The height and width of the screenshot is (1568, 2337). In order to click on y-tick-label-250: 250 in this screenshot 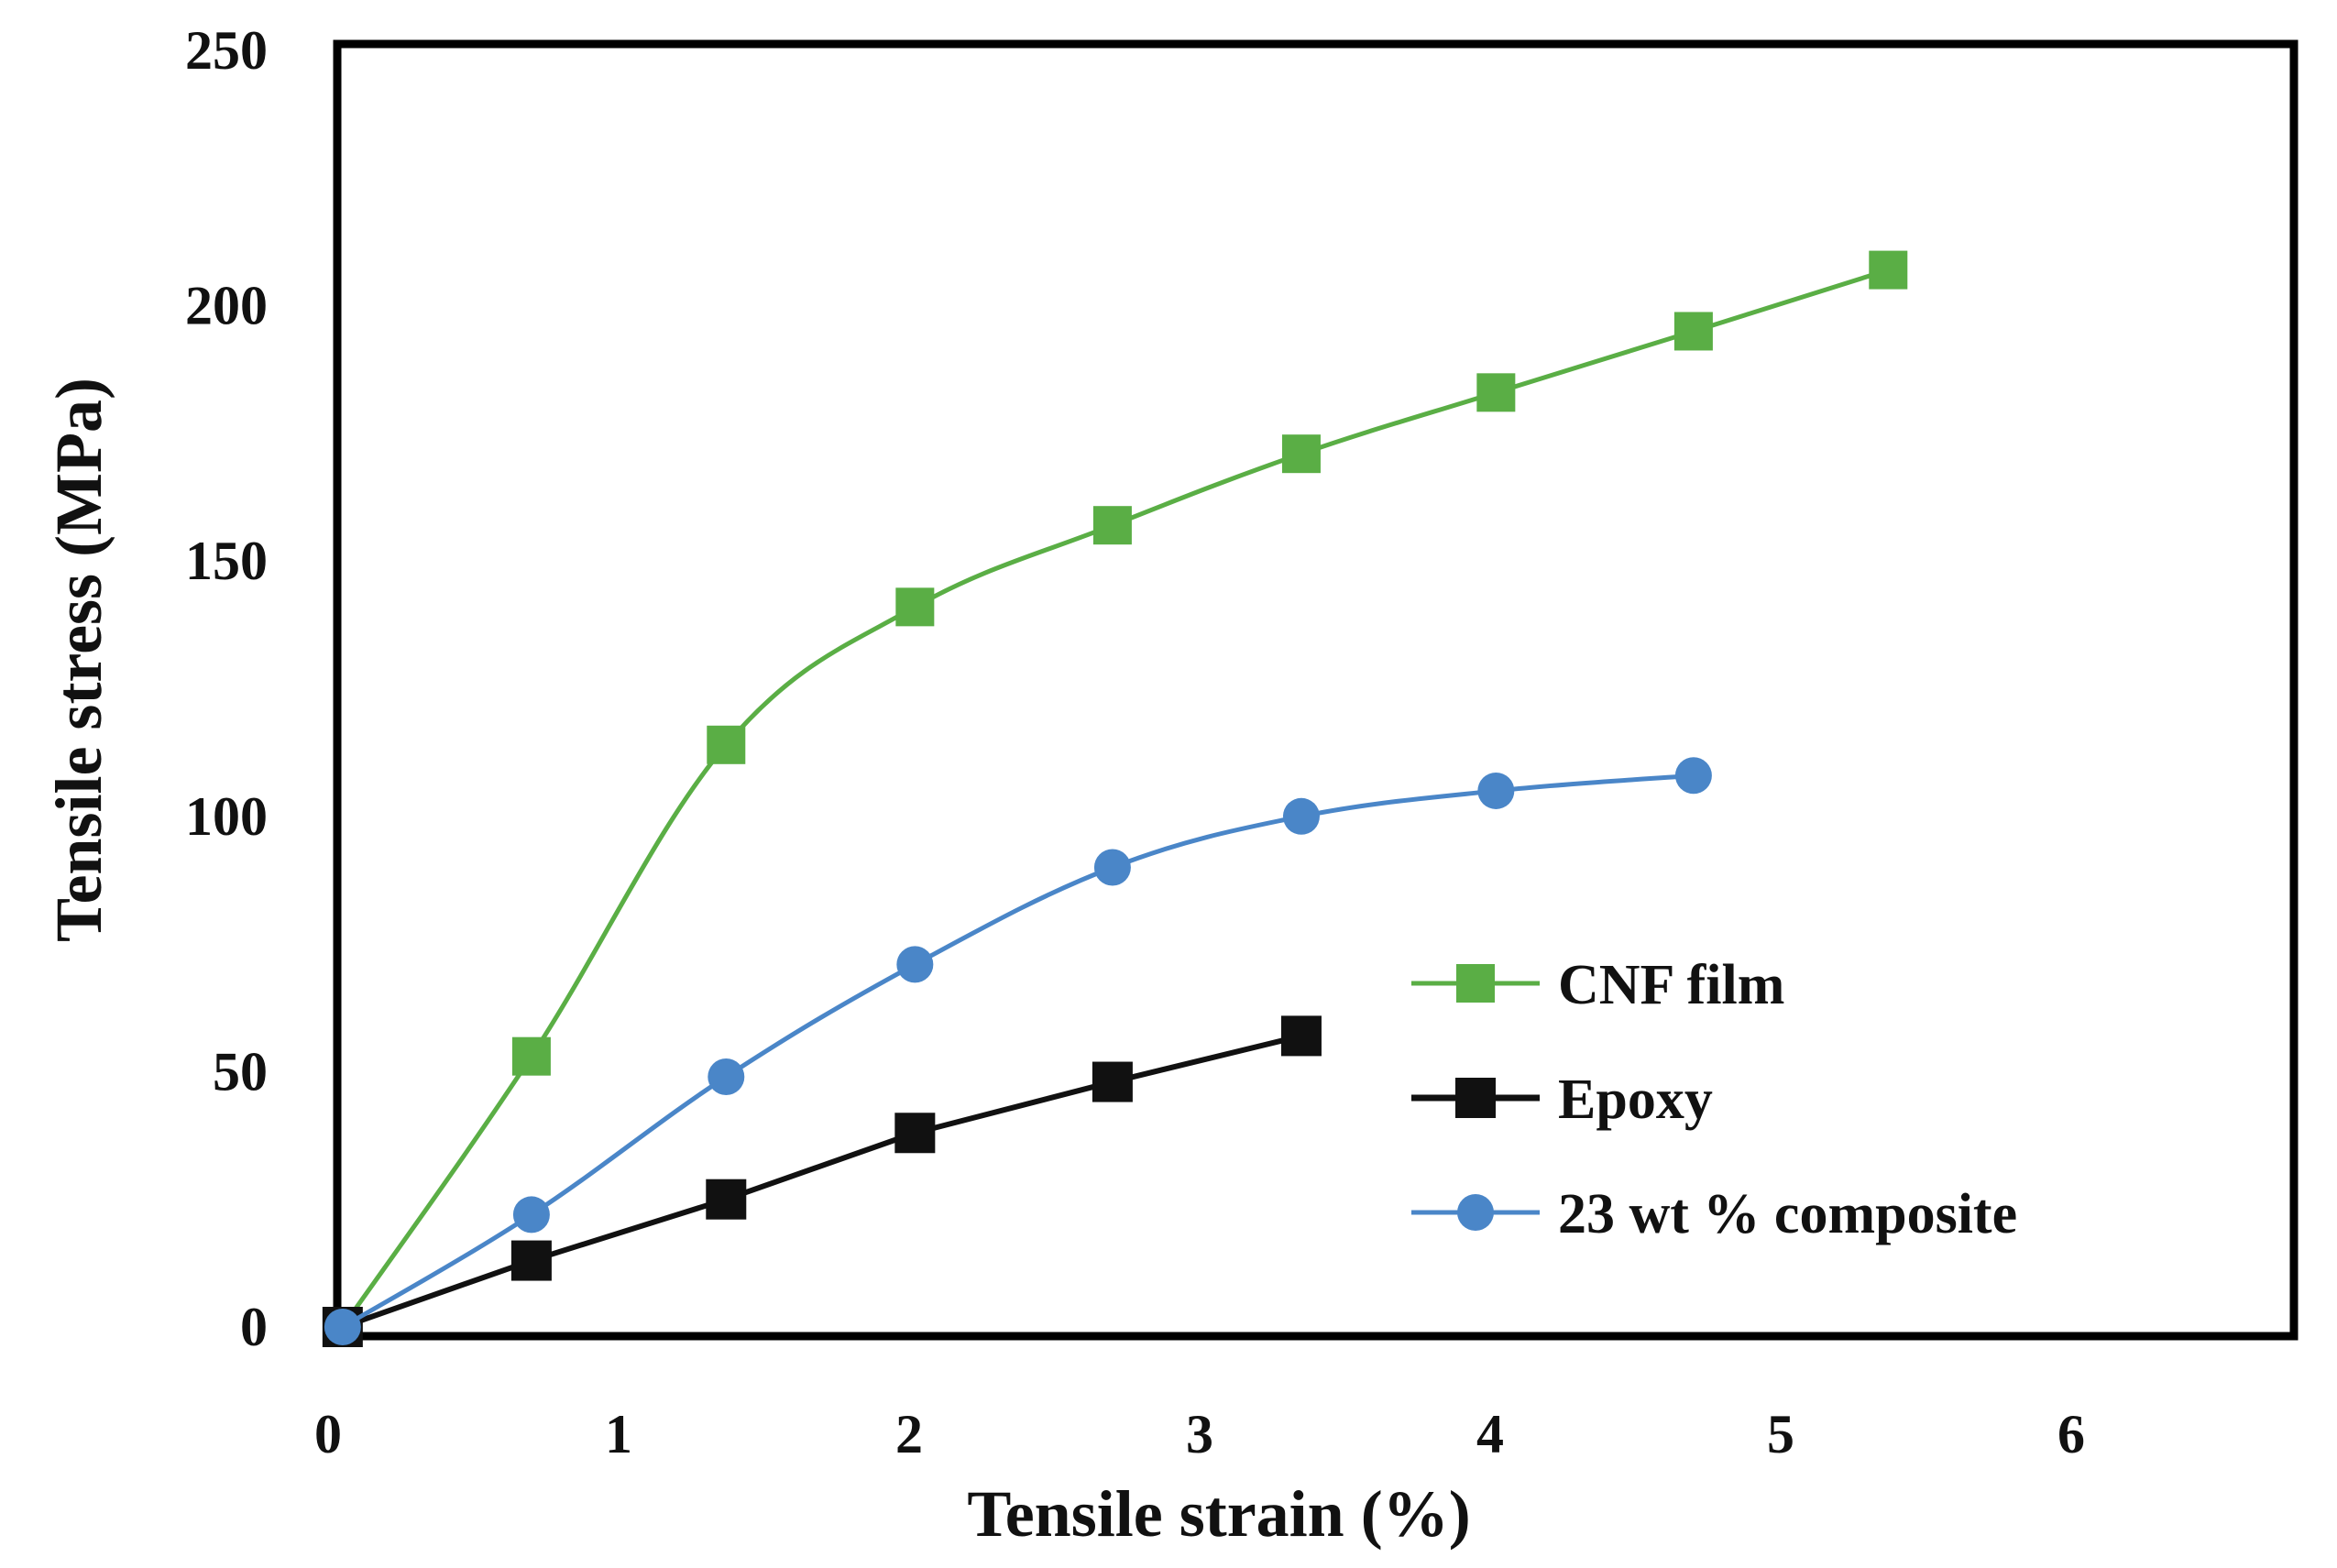, I will do `click(226, 50)`.